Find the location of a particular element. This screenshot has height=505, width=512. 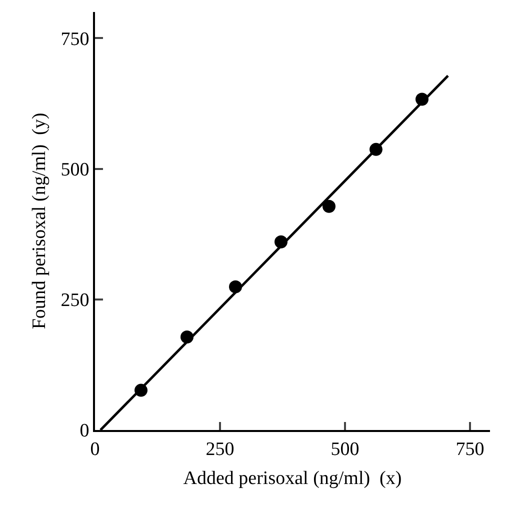

y-tick-label: 250 is located at coordinates (75, 301).